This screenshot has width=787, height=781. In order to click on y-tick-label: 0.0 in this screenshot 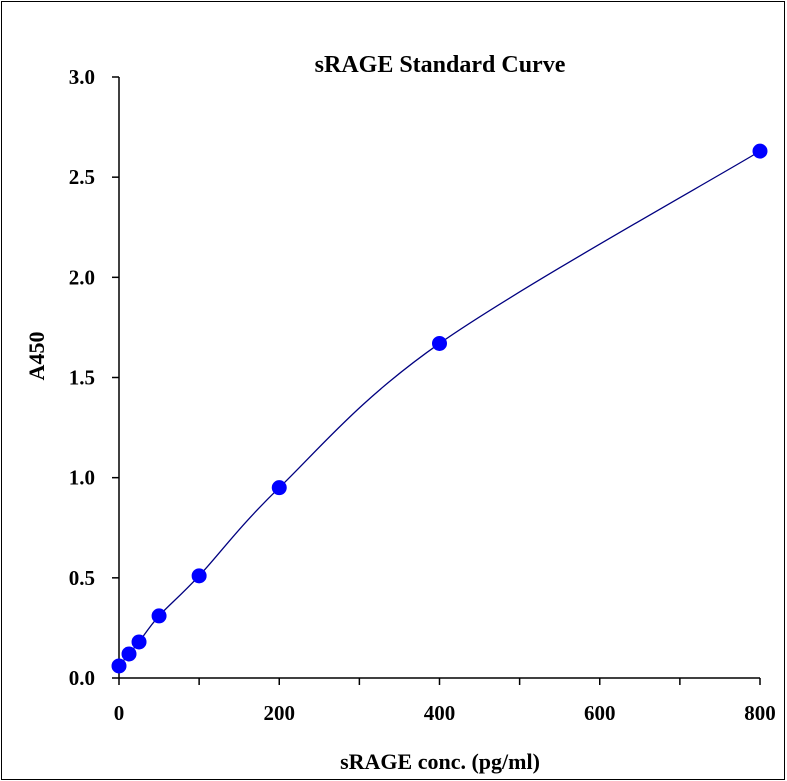, I will do `click(82, 678)`.